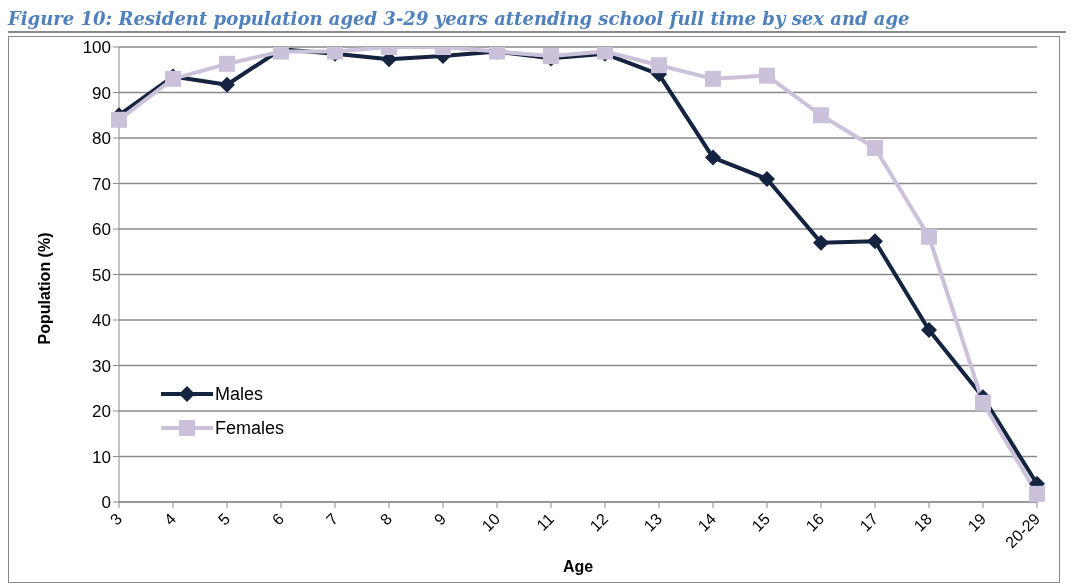 The image size is (1074, 583). I want to click on x-tick-label: 6, so click(278, 519).